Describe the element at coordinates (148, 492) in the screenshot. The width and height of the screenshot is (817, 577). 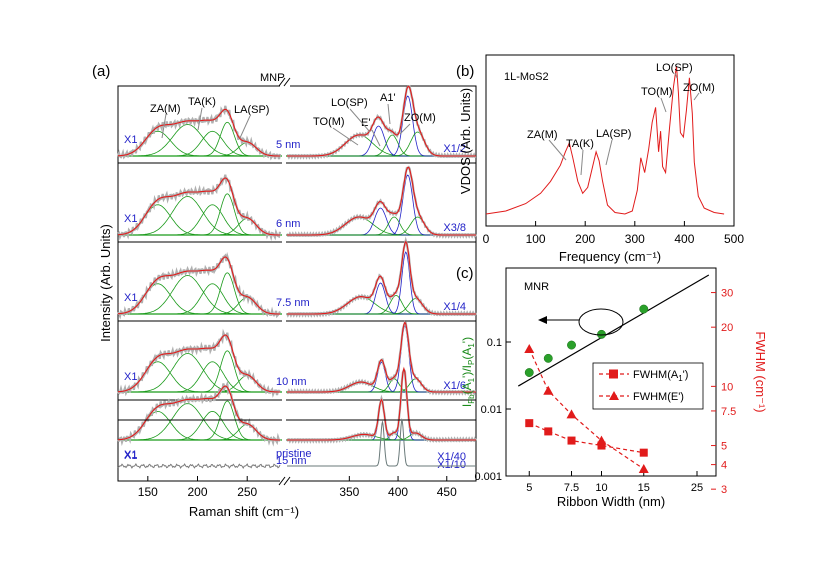
I see `tick-label-a: 150` at that location.